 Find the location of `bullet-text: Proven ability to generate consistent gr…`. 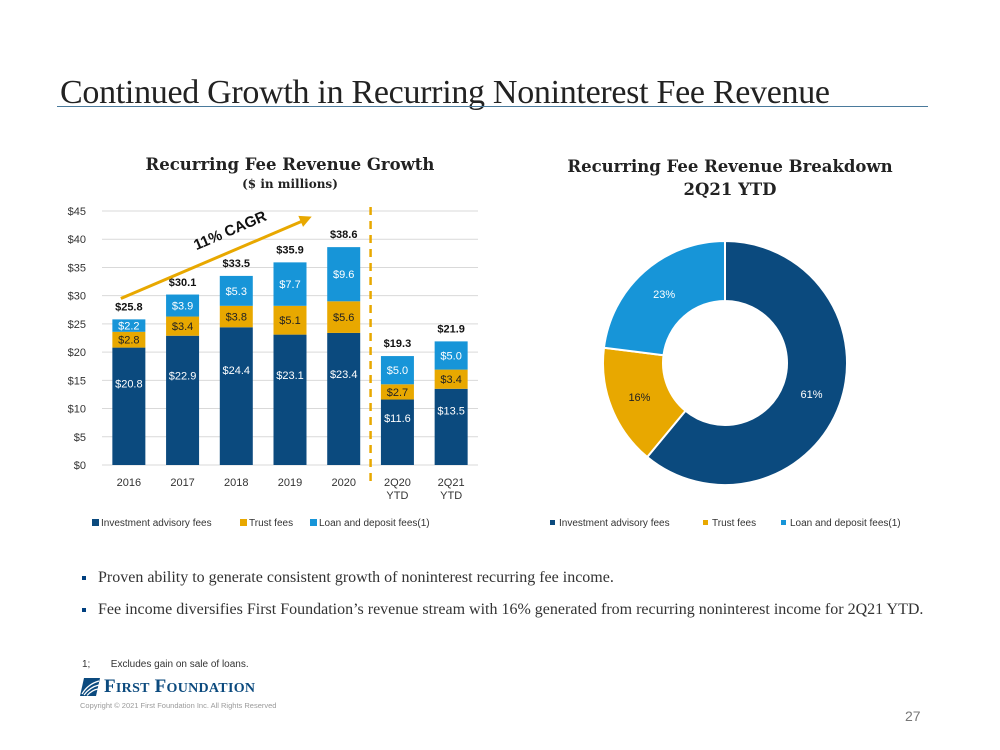

bullet-text: Proven ability to generate consistent gr… is located at coordinates (356, 577).